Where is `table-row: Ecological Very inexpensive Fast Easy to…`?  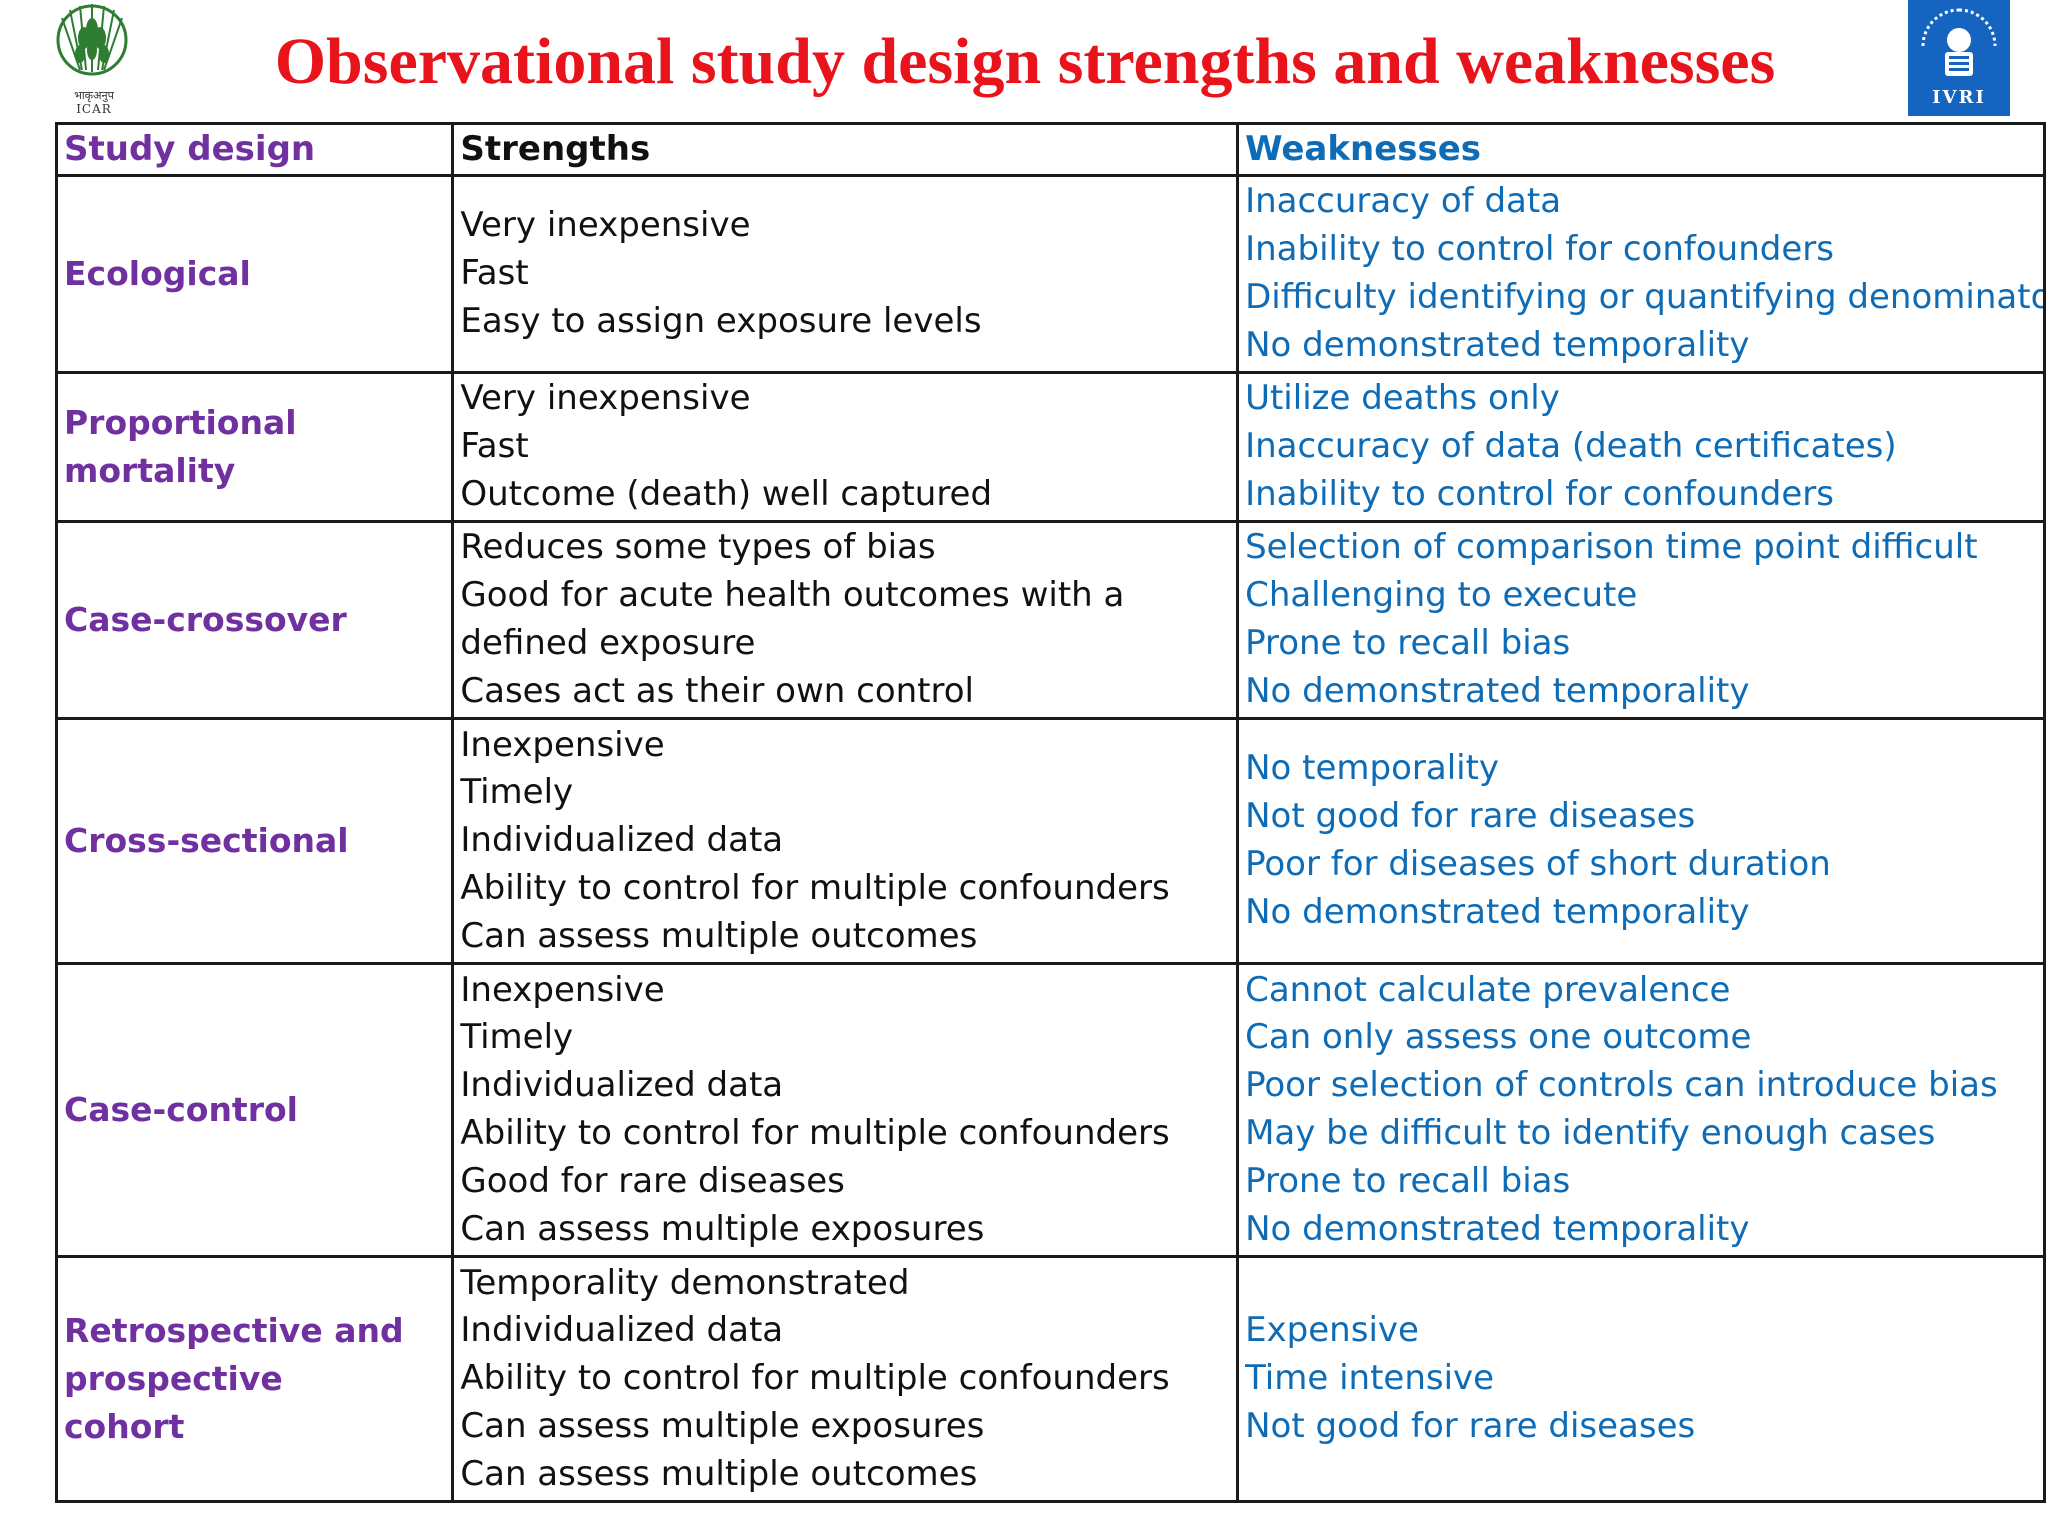 table-row: Ecological Very inexpensive Fast Easy to… is located at coordinates (1050, 274).